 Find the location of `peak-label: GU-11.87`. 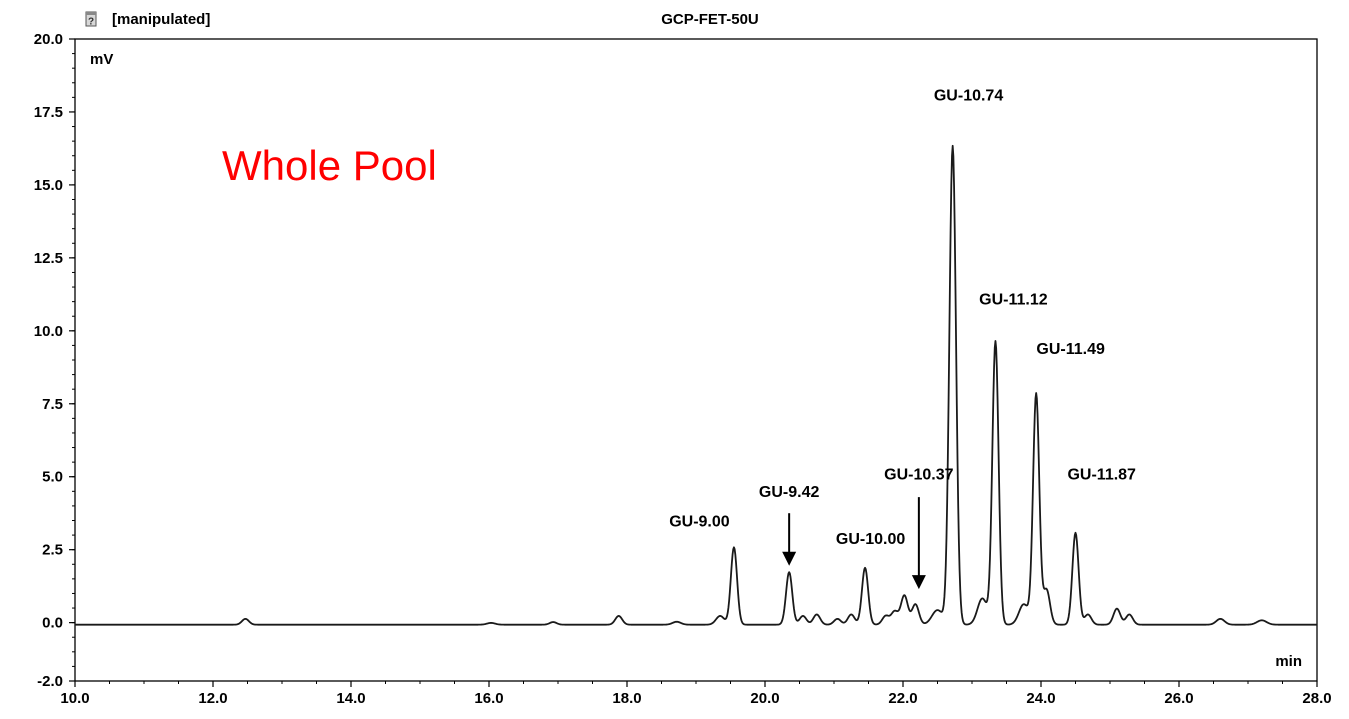

peak-label: GU-11.87 is located at coordinates (1101, 475).